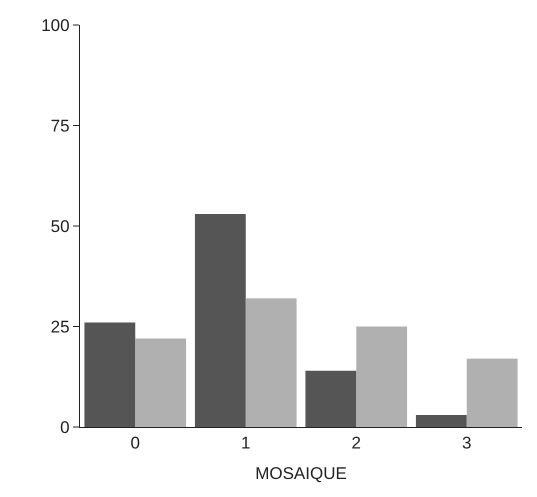  I want to click on y-tick-label: 50, so click(60, 226).